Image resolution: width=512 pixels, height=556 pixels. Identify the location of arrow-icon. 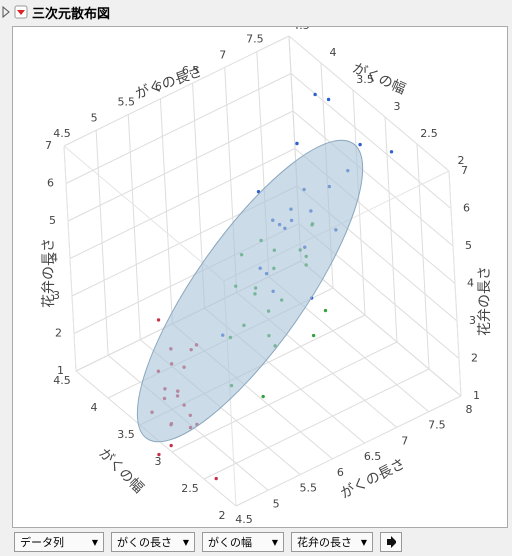
(391, 542).